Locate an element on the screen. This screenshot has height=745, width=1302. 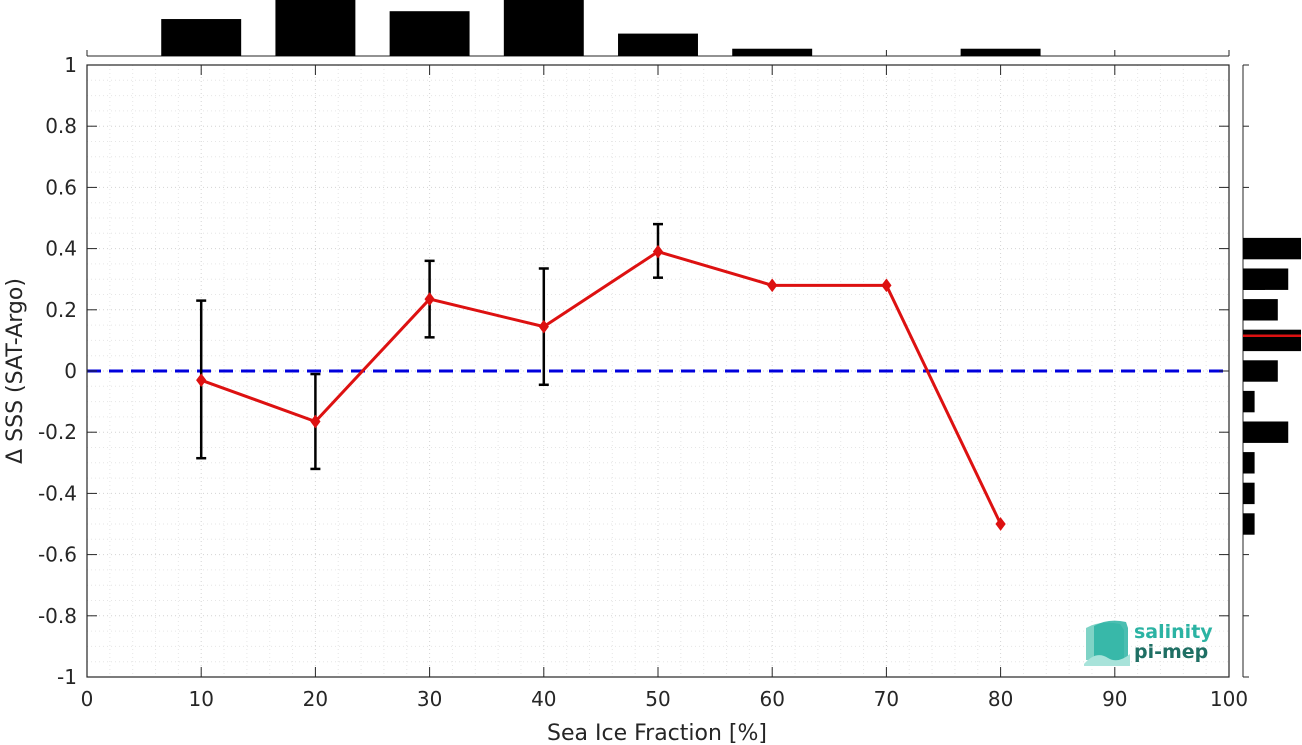
right-histogram is located at coordinates (1271, 371).